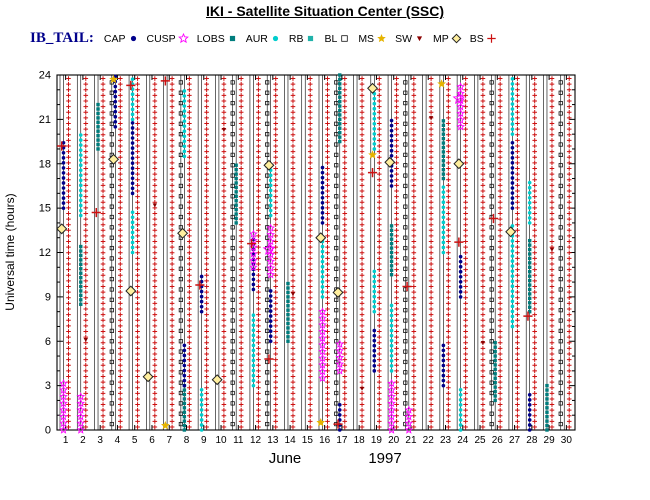 This screenshot has height=500, width=650. I want to click on y-tick-label: 9, so click(48, 297).